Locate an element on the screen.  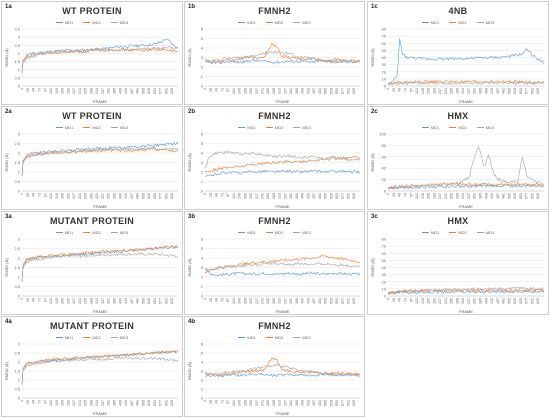
panel-id: 4b is located at coordinates (192, 322).